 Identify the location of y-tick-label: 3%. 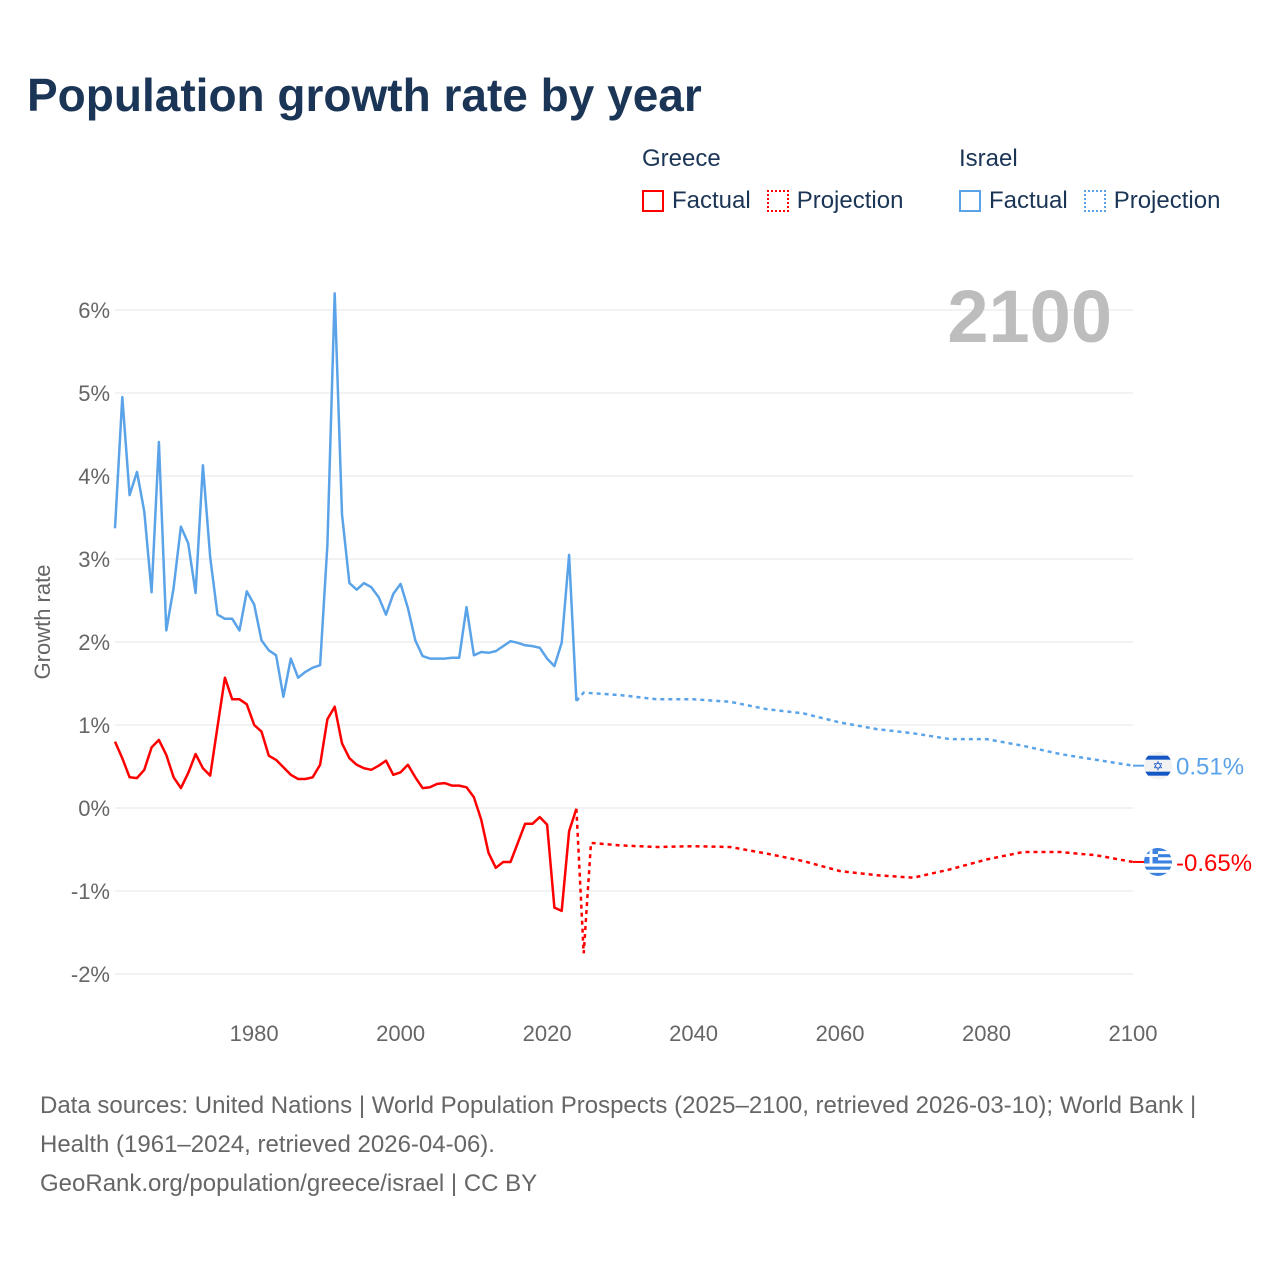
(94, 559).